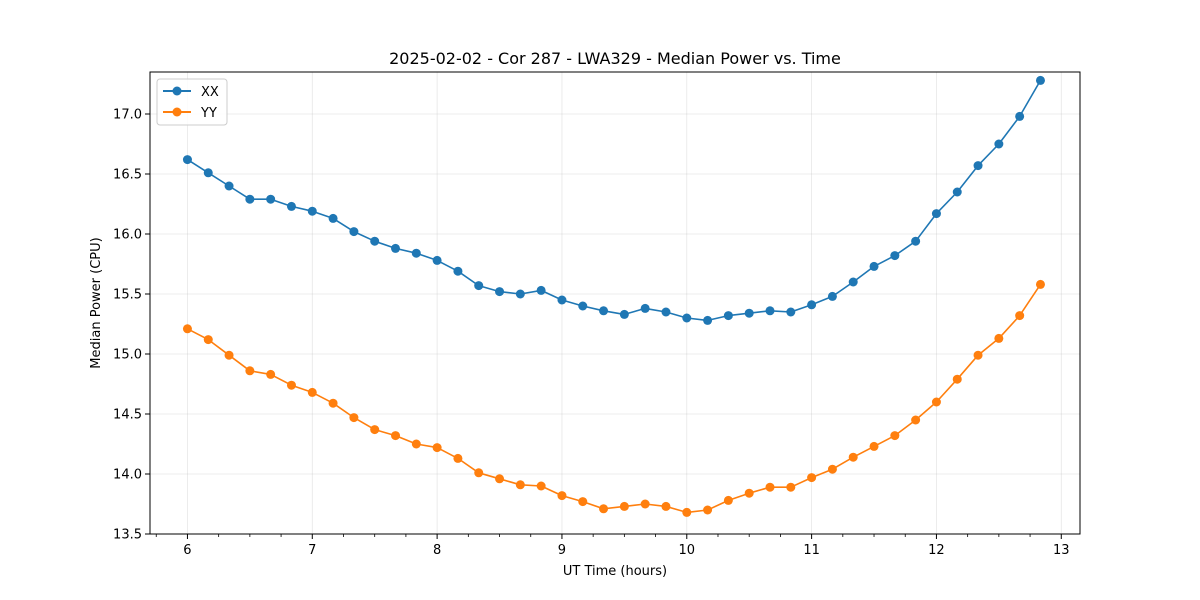  What do you see at coordinates (562, 550) in the screenshot?
I see `x-tick-label: 9` at bounding box center [562, 550].